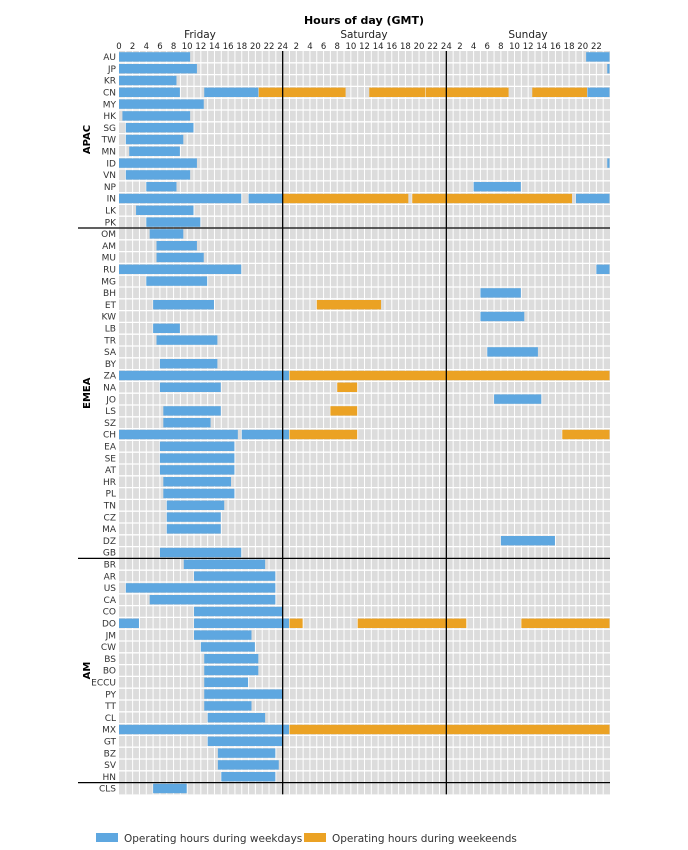 The width and height of the screenshot is (688, 850). Describe the element at coordinates (108, 235) in the screenshot. I see `row-label: OM` at that location.